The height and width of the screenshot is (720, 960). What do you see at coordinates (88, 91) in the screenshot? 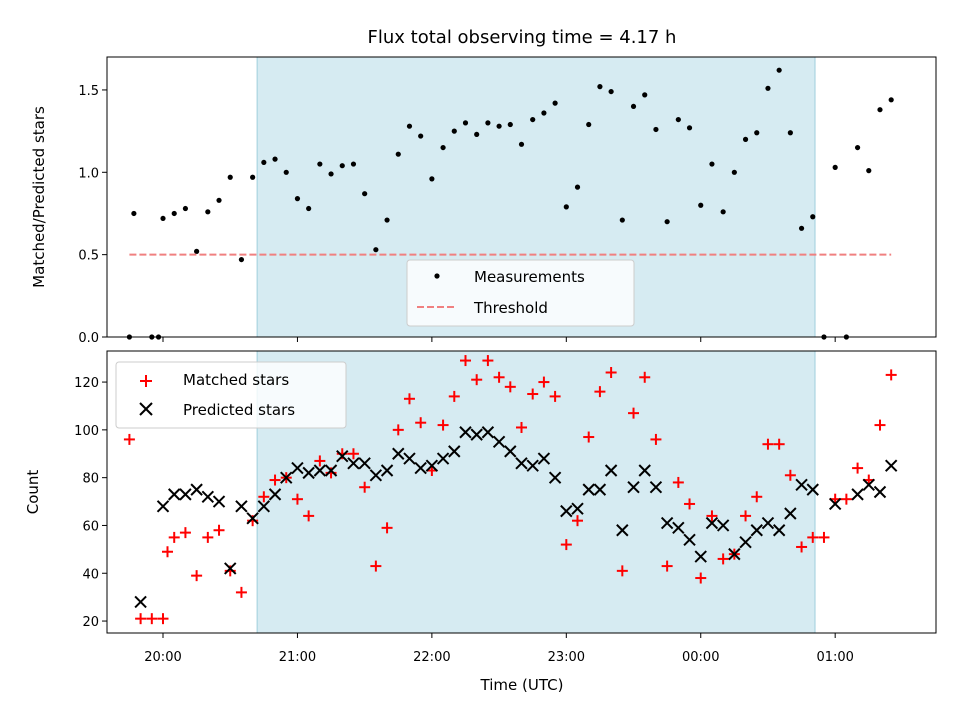
I see `top-y-tick-label: 1.5` at bounding box center [88, 91].